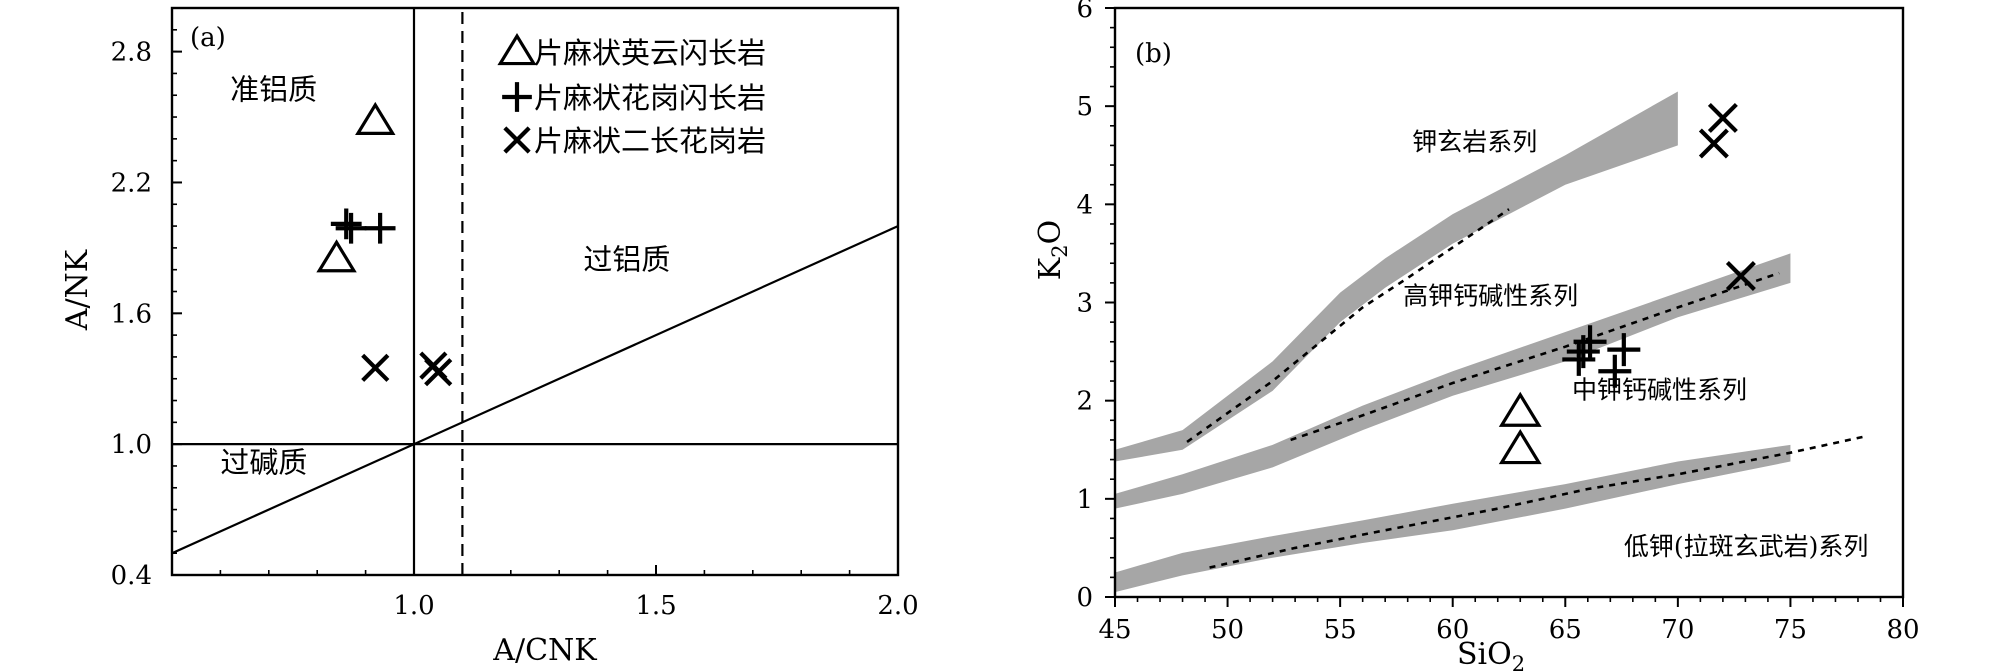 This screenshot has width=2008, height=671. What do you see at coordinates (1902, 630) in the screenshot?
I see `x-tick-label-b: 80` at bounding box center [1902, 630].